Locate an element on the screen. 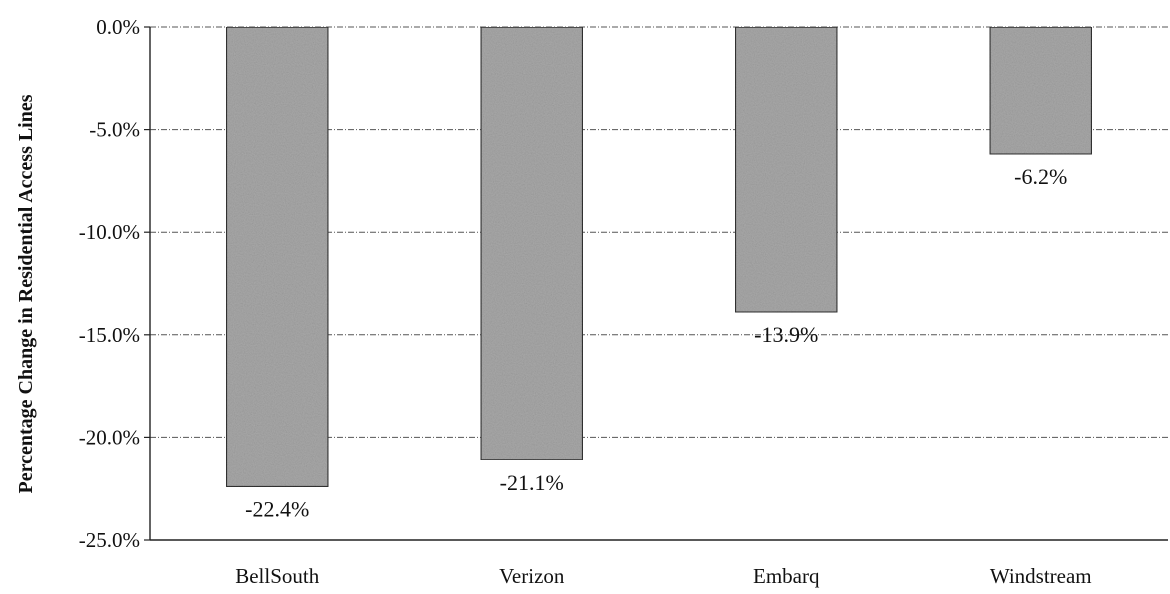 The width and height of the screenshot is (1170, 594). bar-embarq is located at coordinates (786, 169).